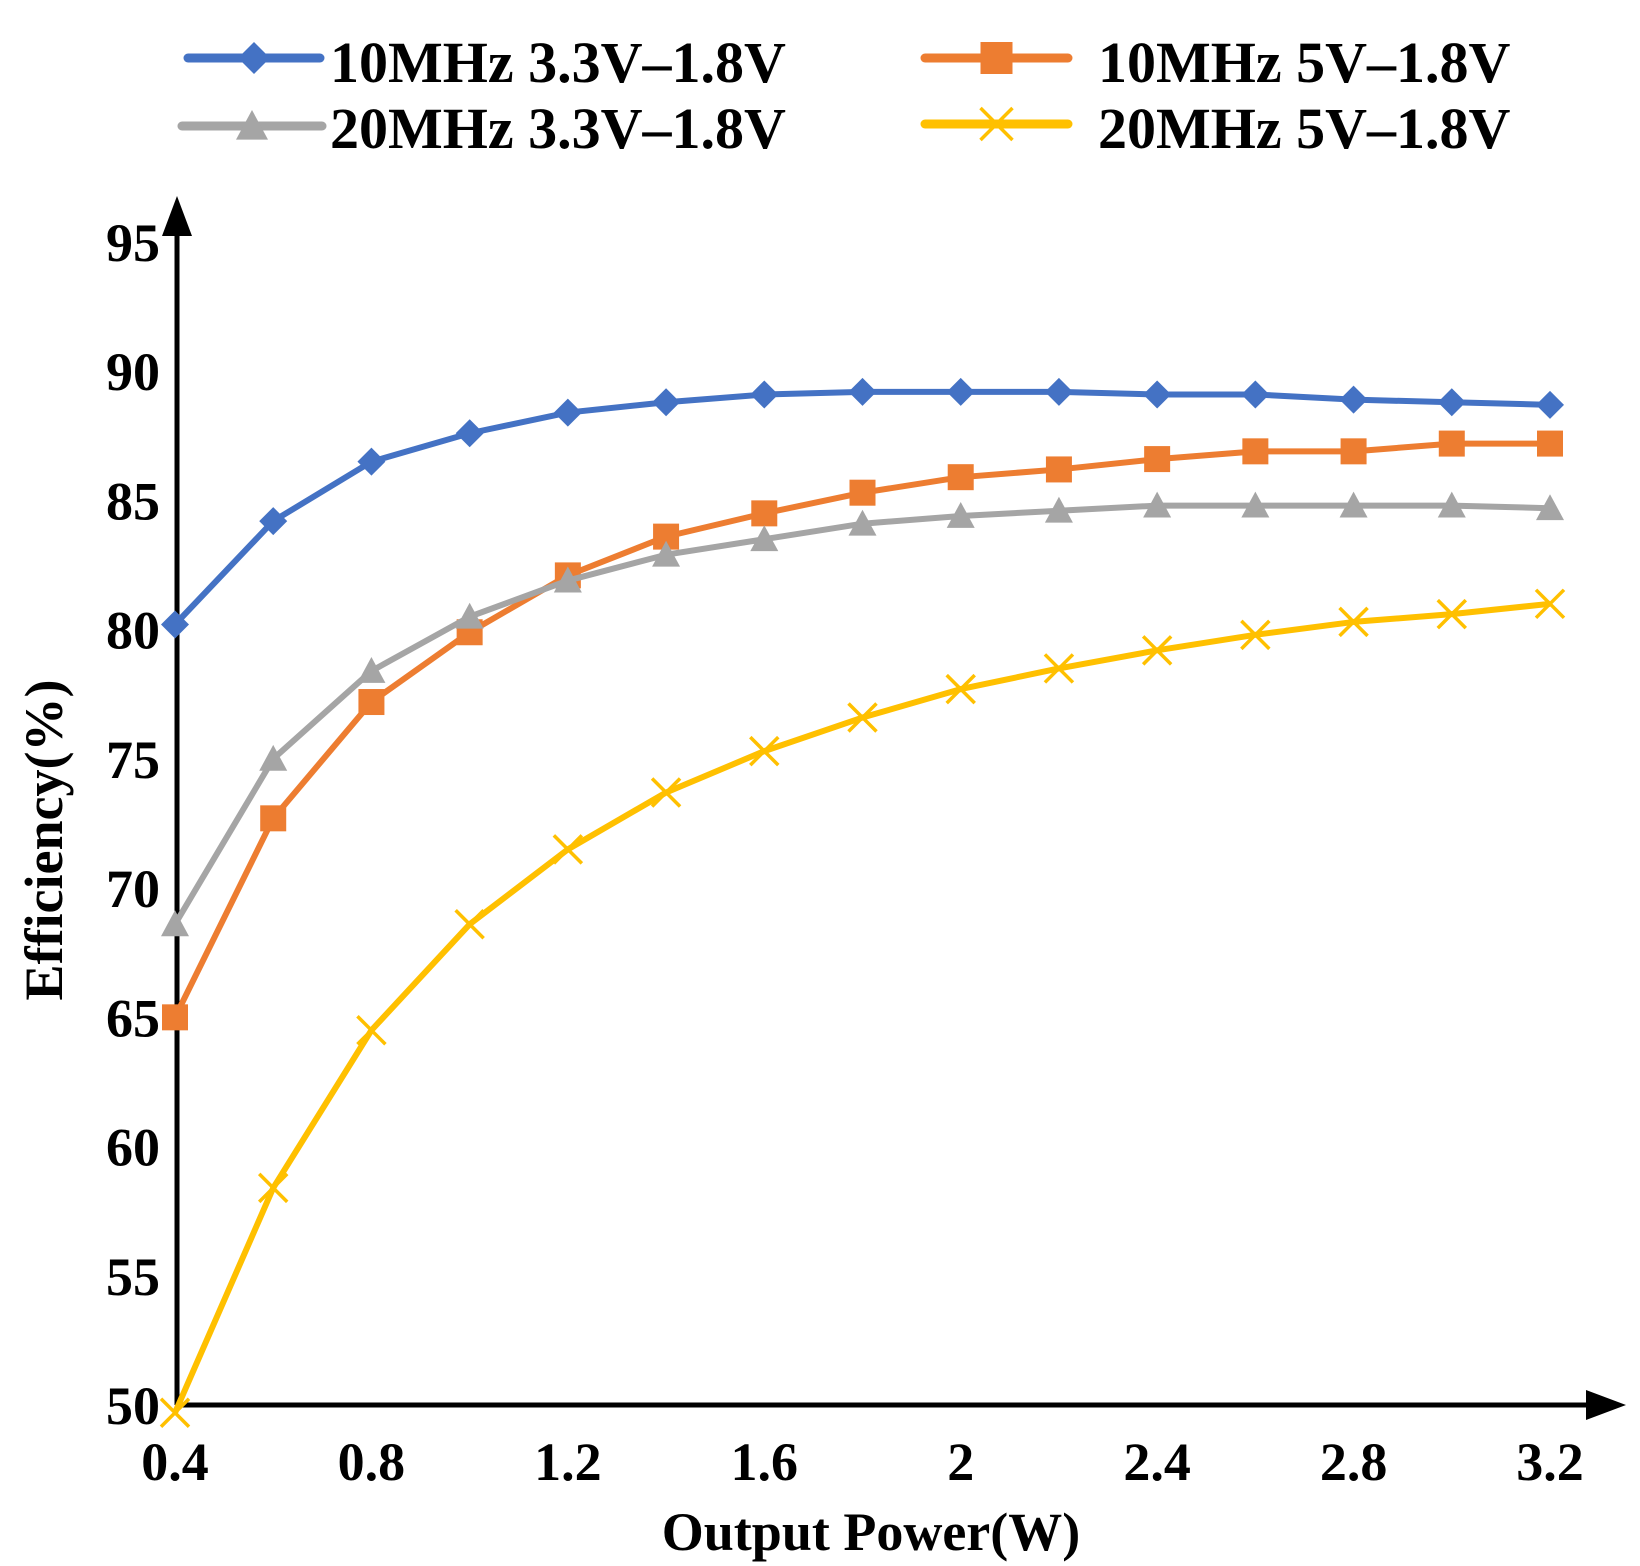  What do you see at coordinates (133, 1277) in the screenshot?
I see `y-tick-label: 55` at bounding box center [133, 1277].